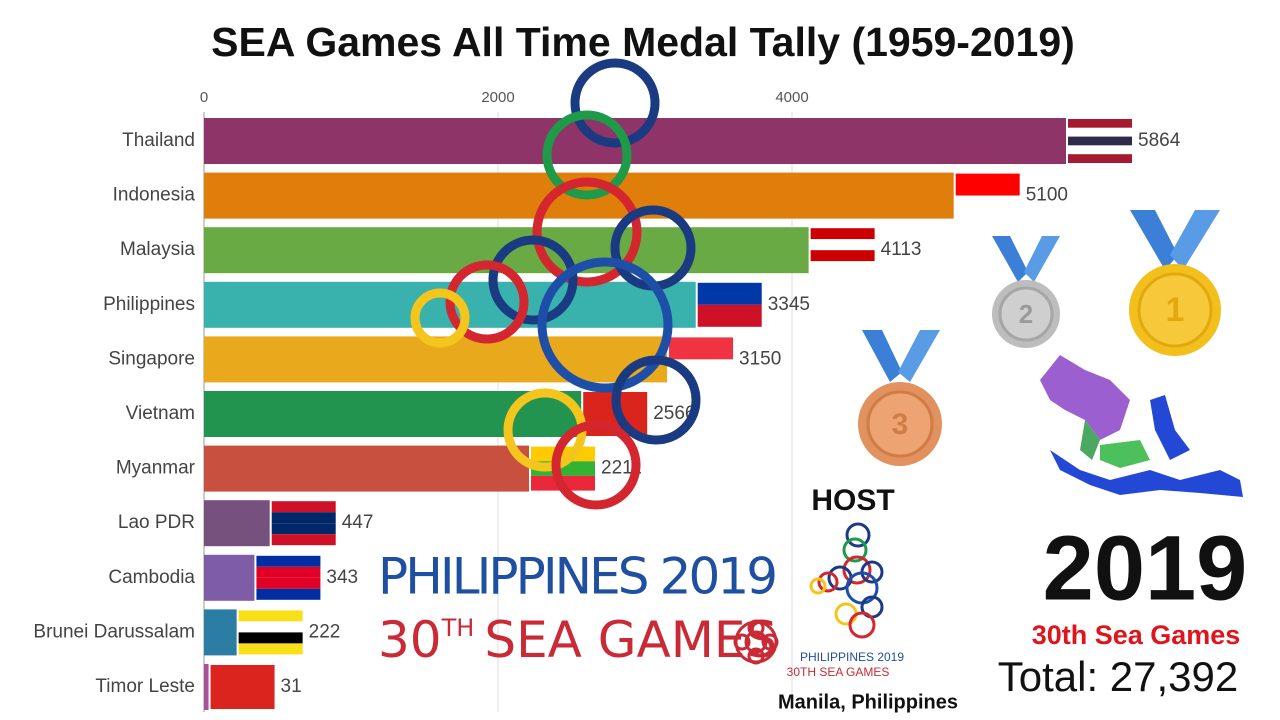 The width and height of the screenshot is (1280, 720). Describe the element at coordinates (1145, 568) in the screenshot. I see `year-label: 2019` at that location.